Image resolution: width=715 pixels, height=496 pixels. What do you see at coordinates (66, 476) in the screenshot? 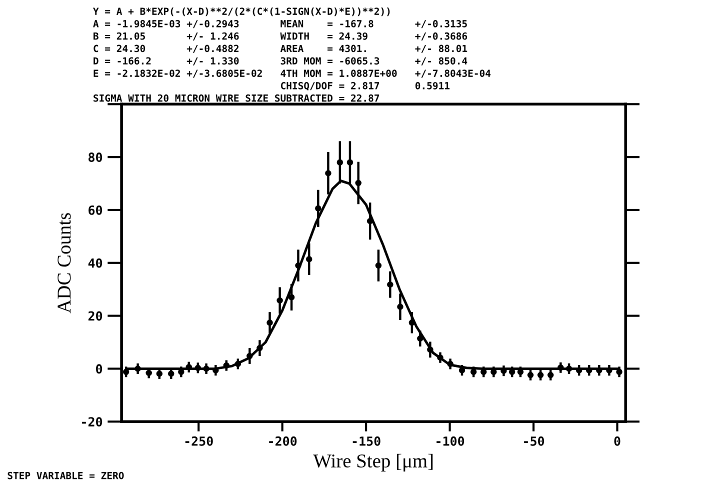
I see `text: STEP VARIABLE = ZERO` at bounding box center [66, 476].